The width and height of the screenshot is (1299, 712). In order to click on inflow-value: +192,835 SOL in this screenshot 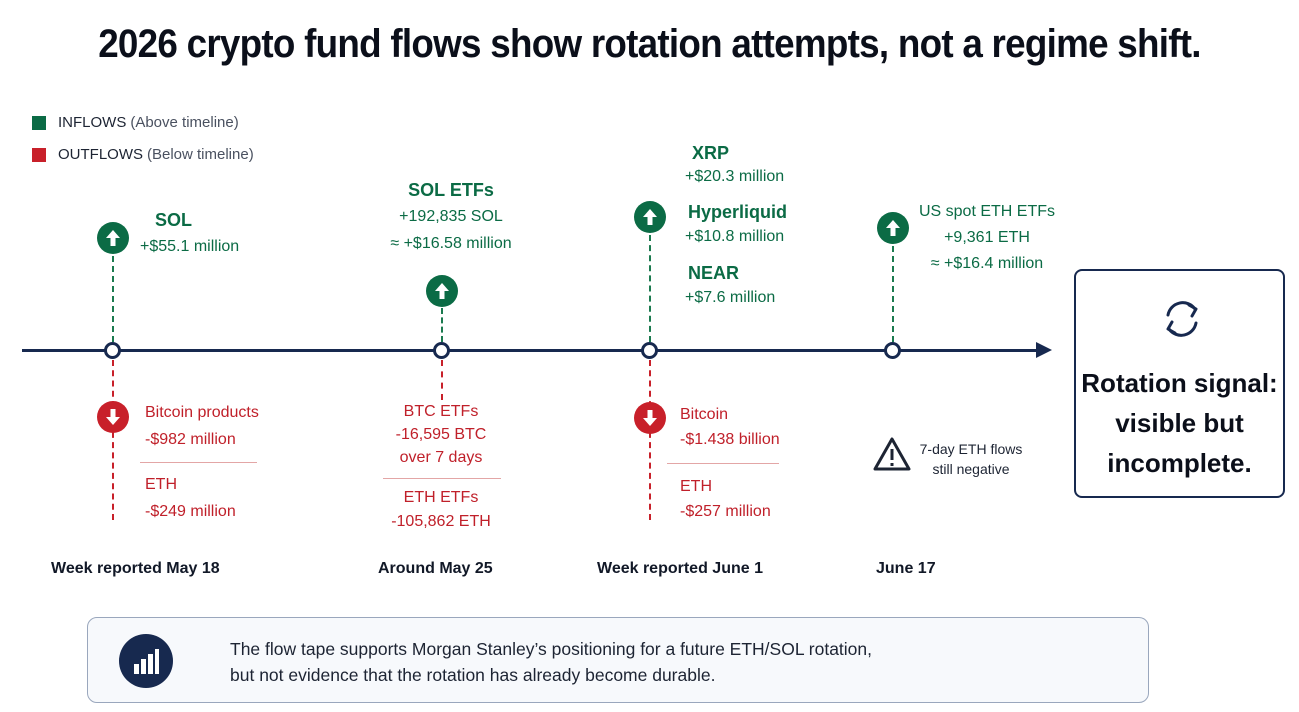, I will do `click(451, 216)`.